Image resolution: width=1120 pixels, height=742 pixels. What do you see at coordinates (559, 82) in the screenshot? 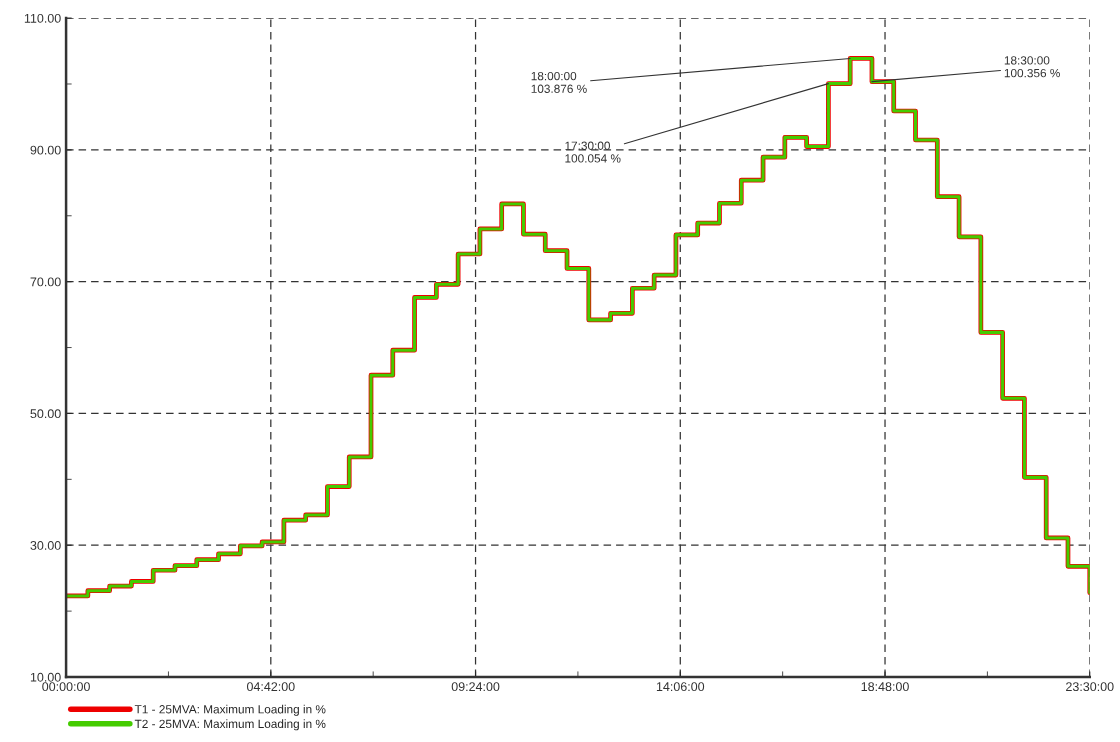
I see `annotation: 18:00:00 103.876 %` at bounding box center [559, 82].